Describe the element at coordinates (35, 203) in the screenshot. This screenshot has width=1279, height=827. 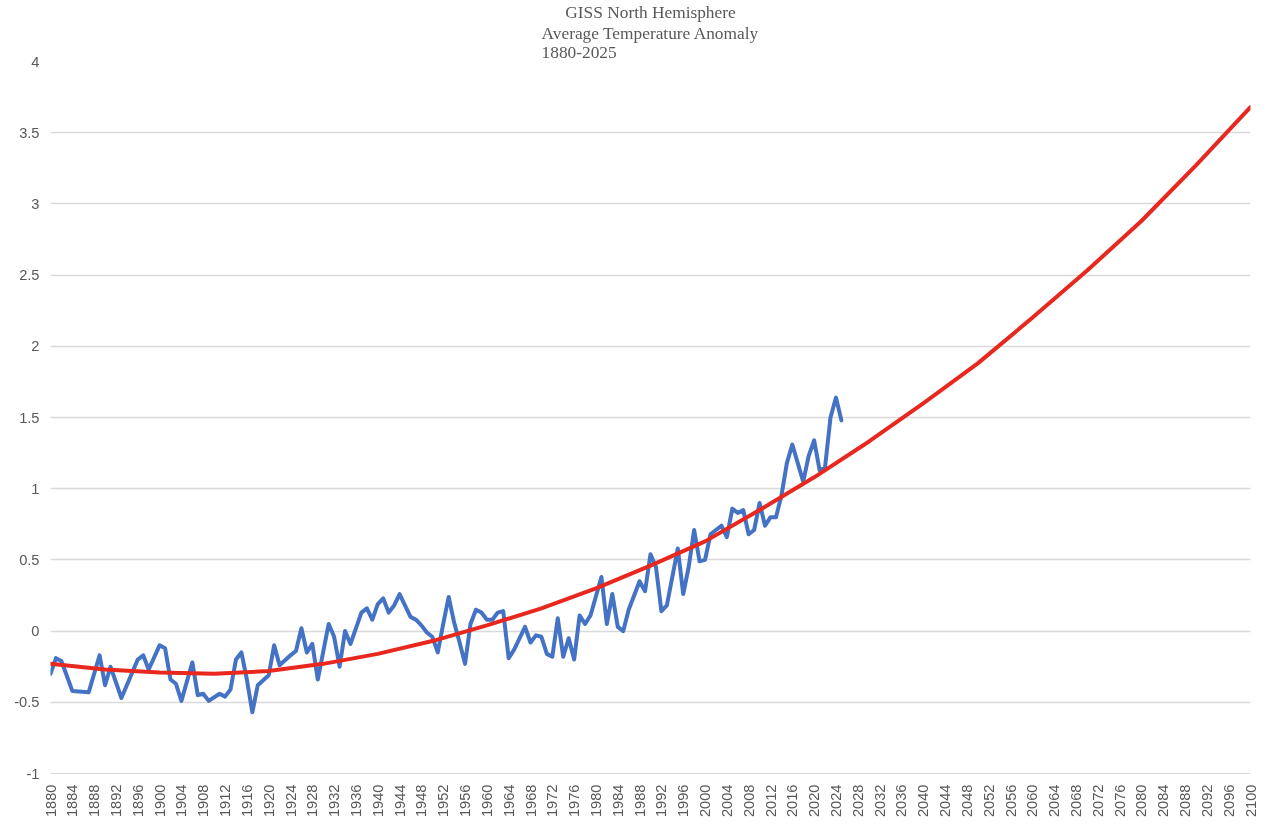
I see `y-tick-label: 3` at that location.